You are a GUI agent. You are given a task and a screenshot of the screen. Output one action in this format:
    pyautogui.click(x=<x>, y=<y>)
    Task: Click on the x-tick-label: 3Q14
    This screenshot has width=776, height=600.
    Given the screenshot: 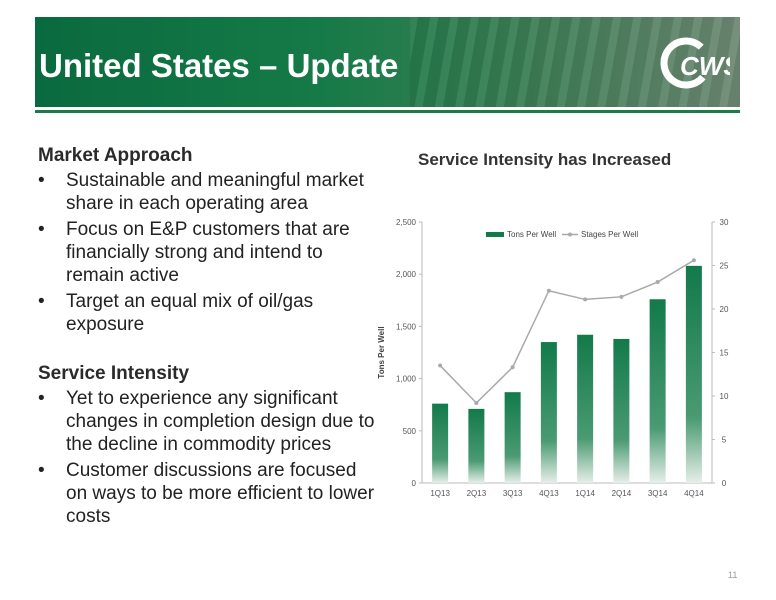 What is the action you would take?
    pyautogui.click(x=658, y=493)
    